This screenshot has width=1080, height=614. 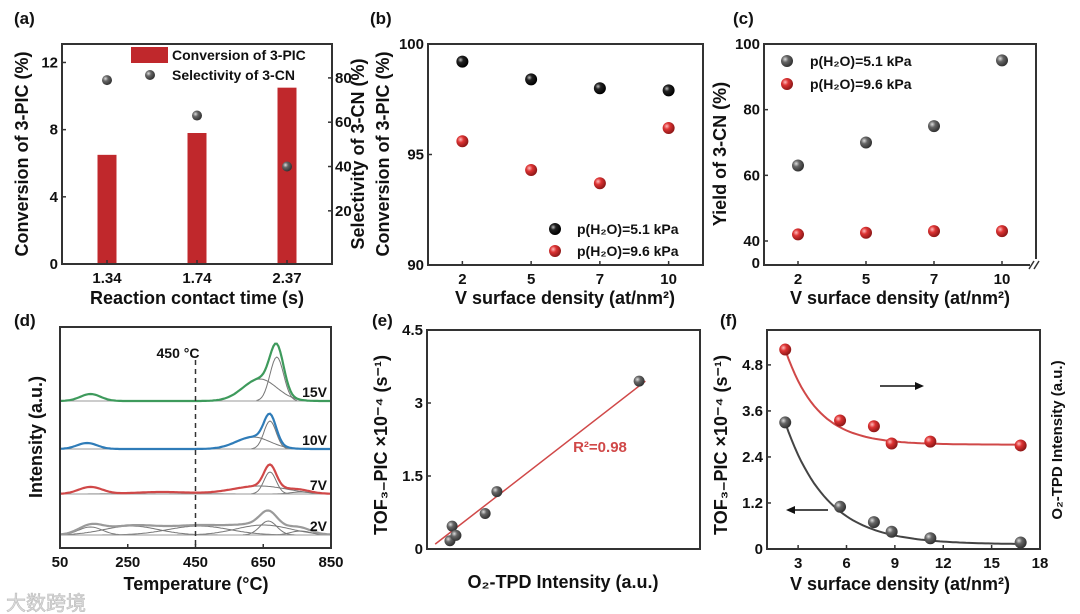 I want to click on e-xlabel: O₂-TPD Intensity (a.u.), so click(x=562, y=582).